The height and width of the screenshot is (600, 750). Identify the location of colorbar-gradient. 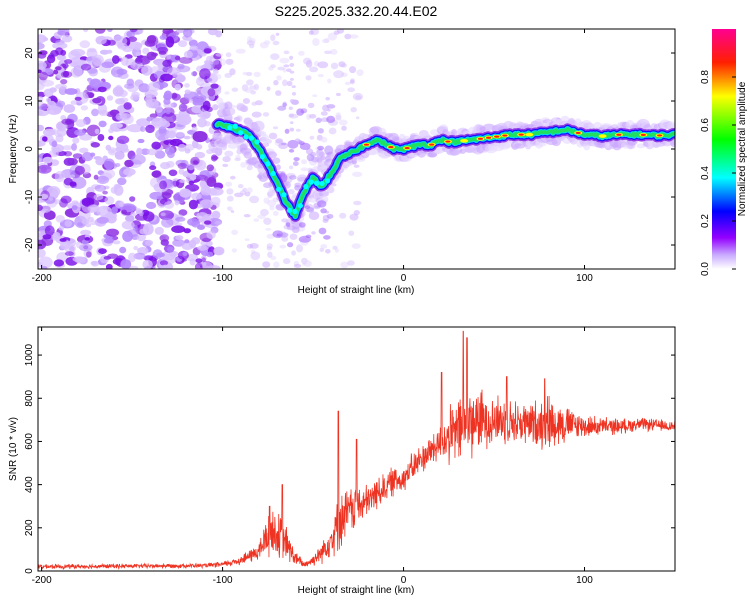
(724, 149).